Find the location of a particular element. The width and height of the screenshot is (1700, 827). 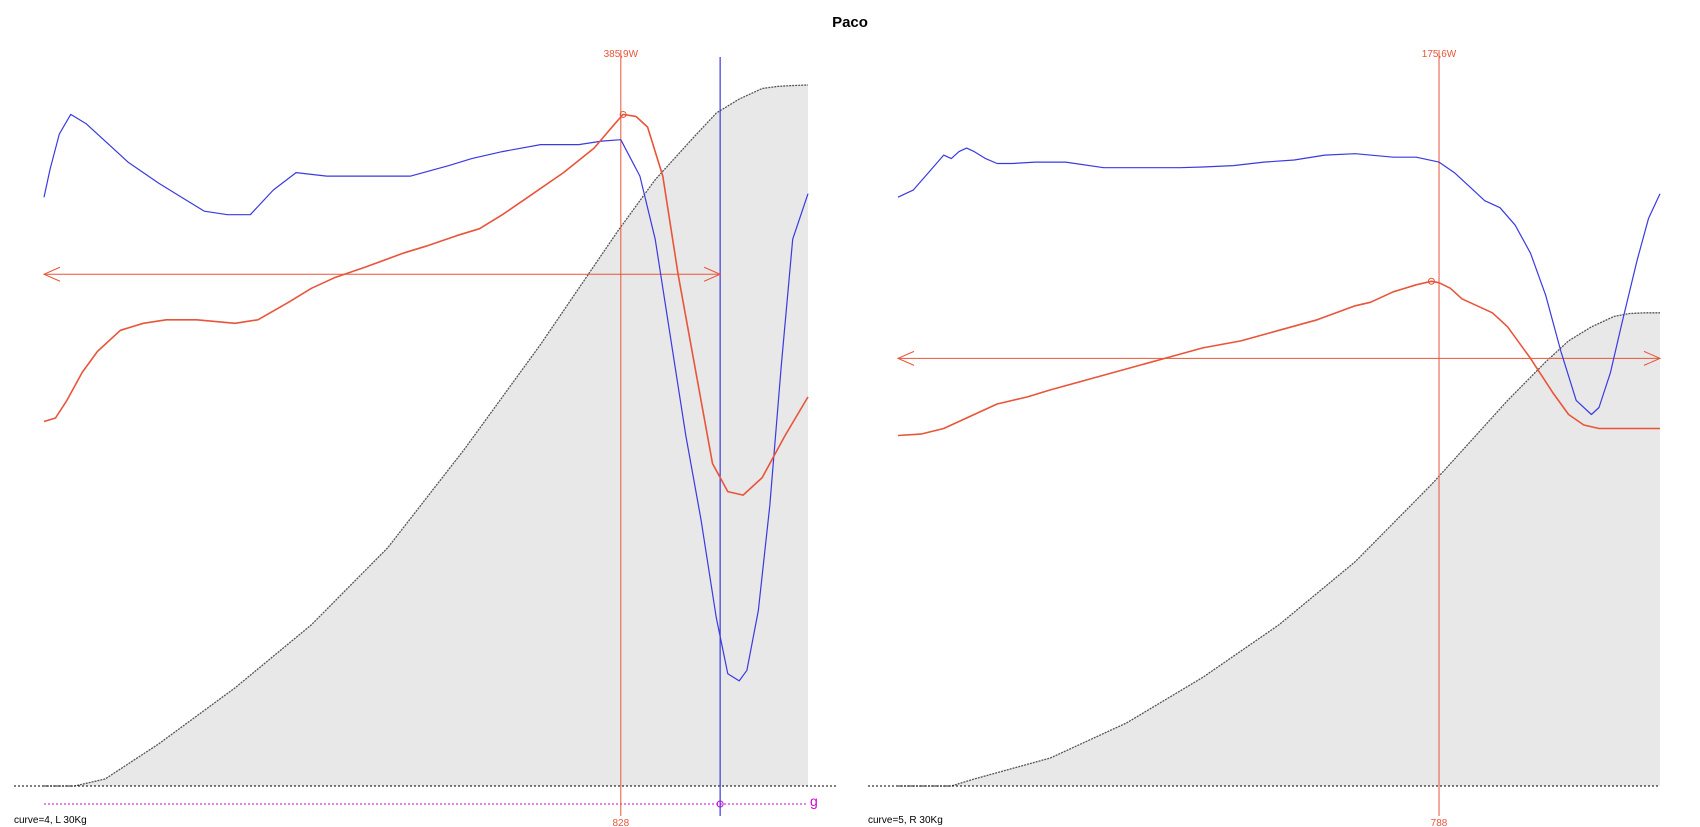

g-label: g is located at coordinates (814, 801).